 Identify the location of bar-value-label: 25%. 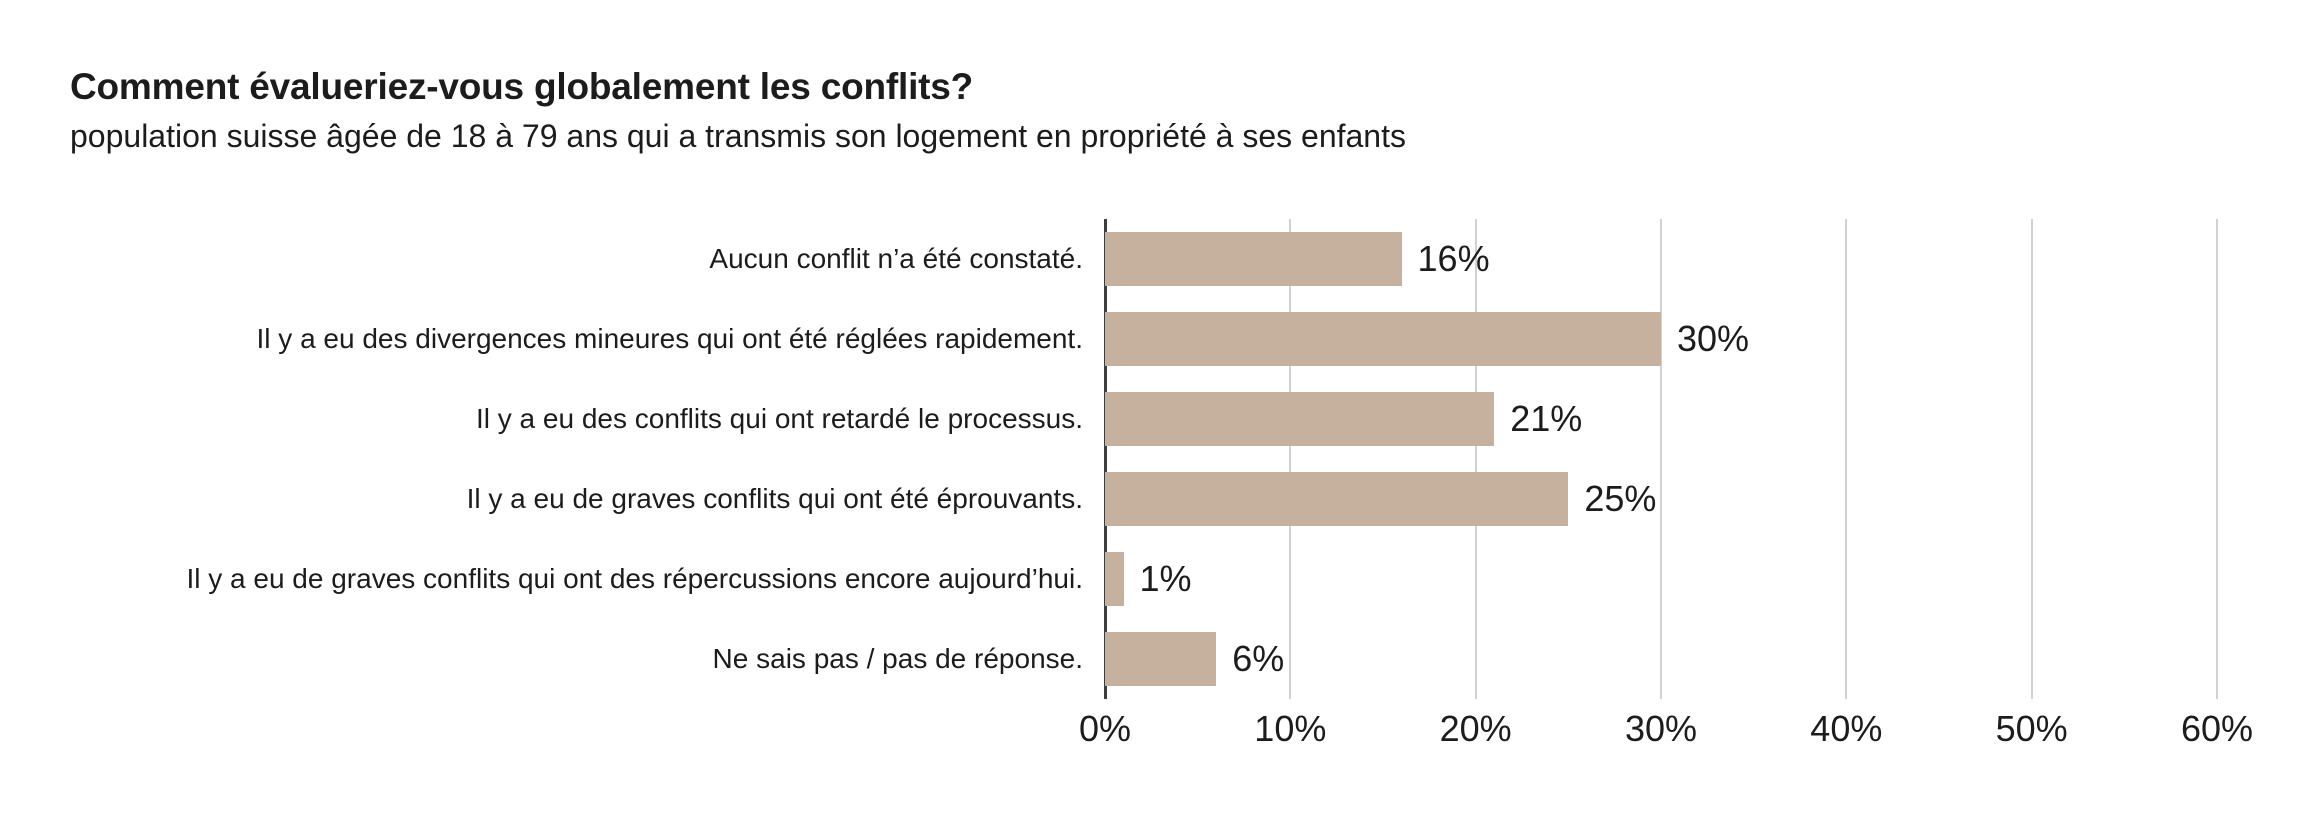
(1620, 498).